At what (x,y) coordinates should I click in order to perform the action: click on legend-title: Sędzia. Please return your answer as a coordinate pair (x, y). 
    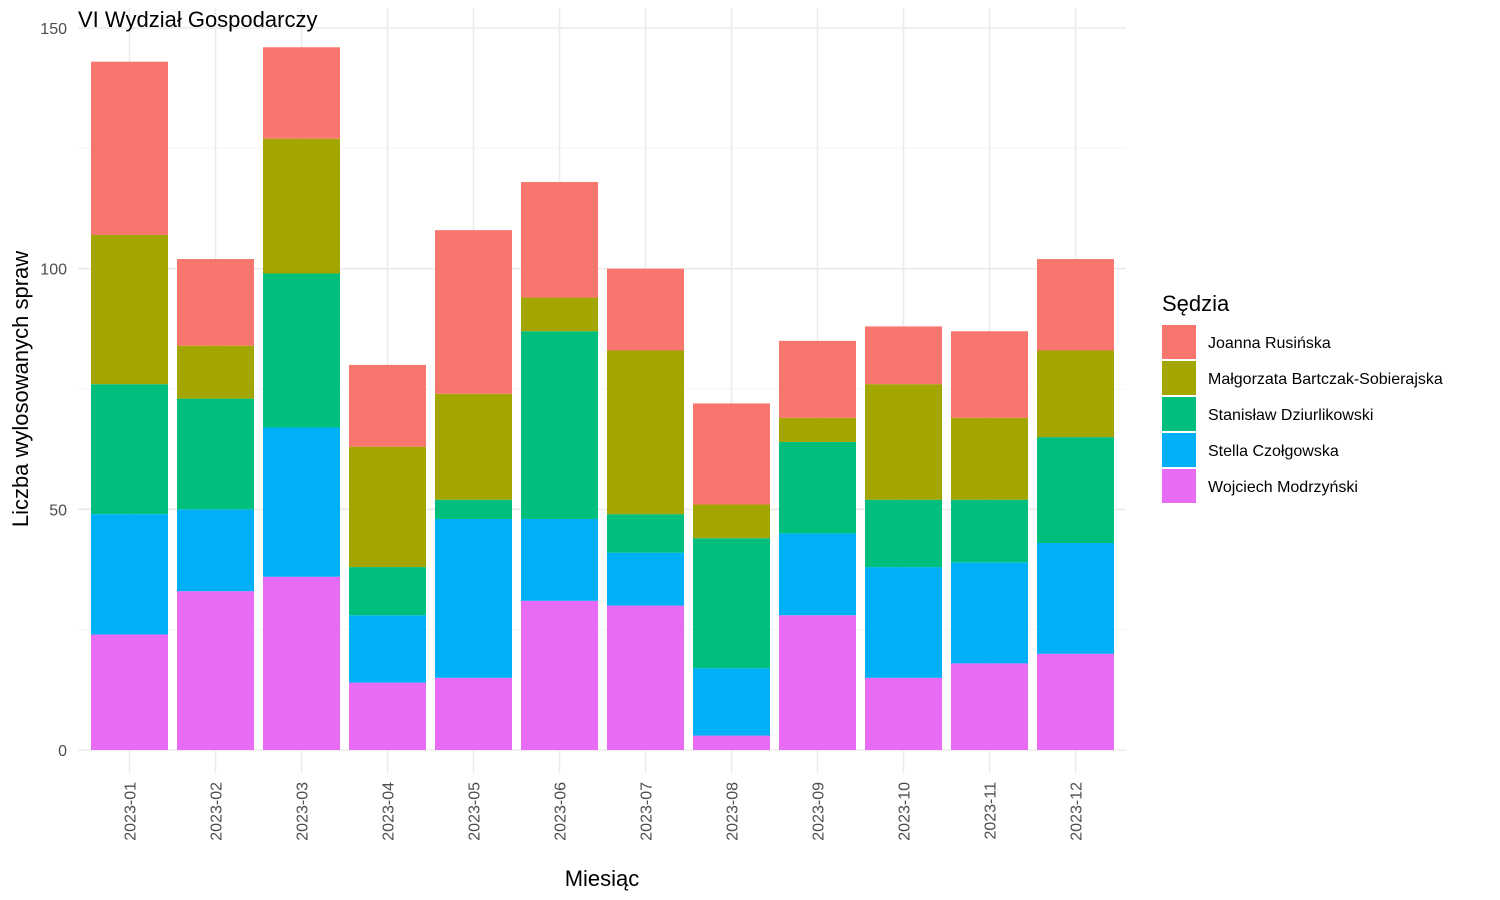
    Looking at the image, I should click on (1196, 303).